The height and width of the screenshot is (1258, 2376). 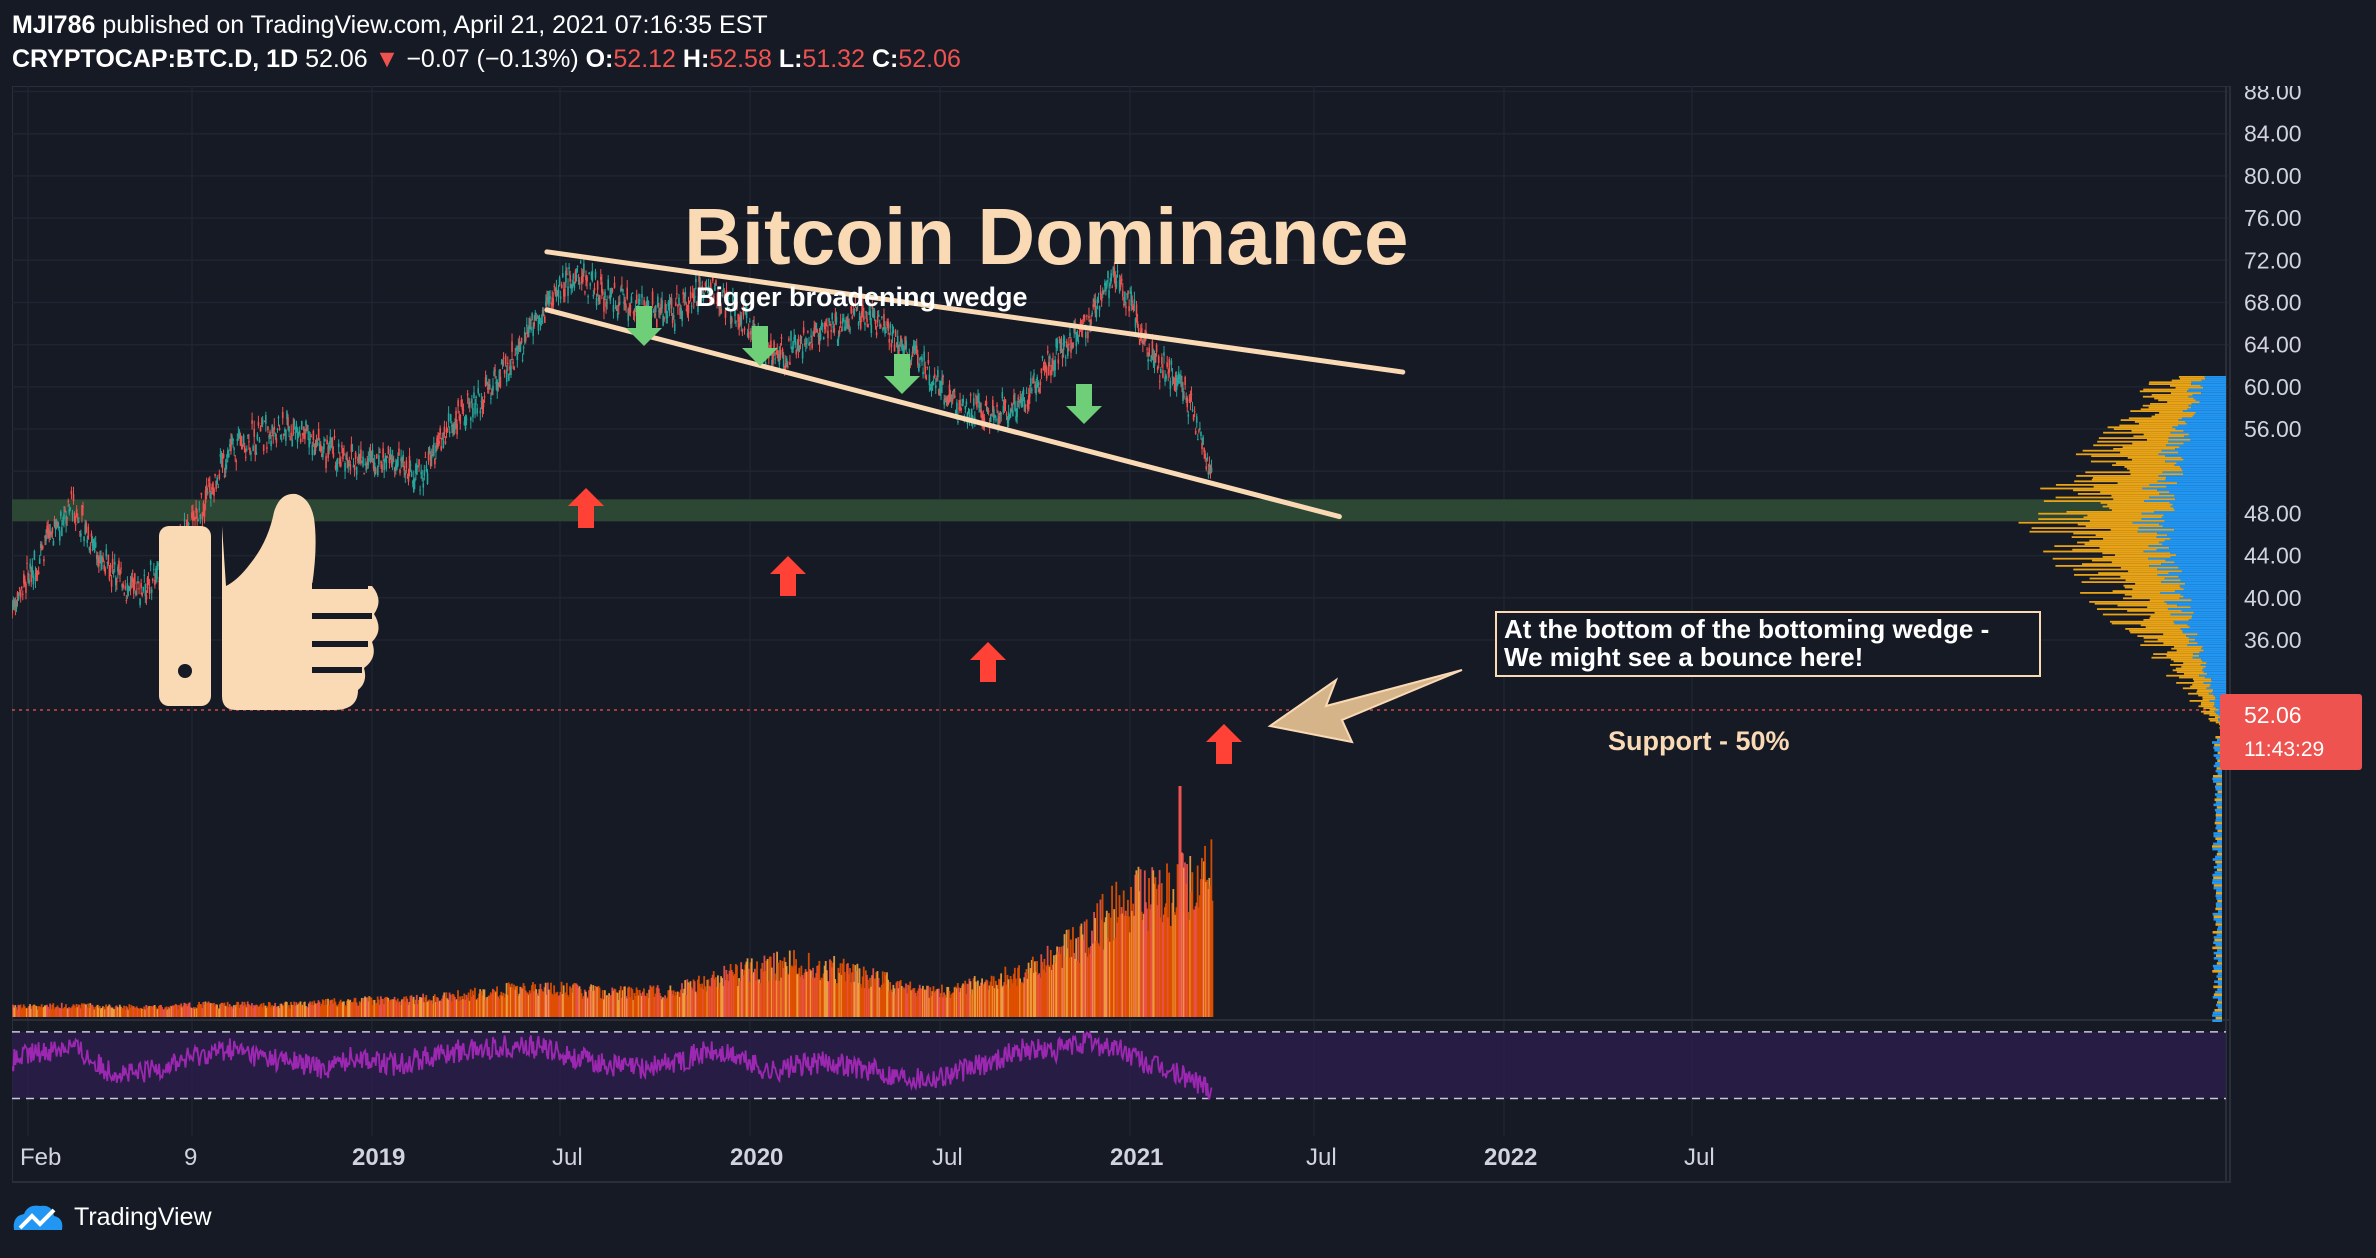 What do you see at coordinates (155, 59) in the screenshot?
I see `symbol-label: CRYPTOCAP:BTC.D, 1D` at bounding box center [155, 59].